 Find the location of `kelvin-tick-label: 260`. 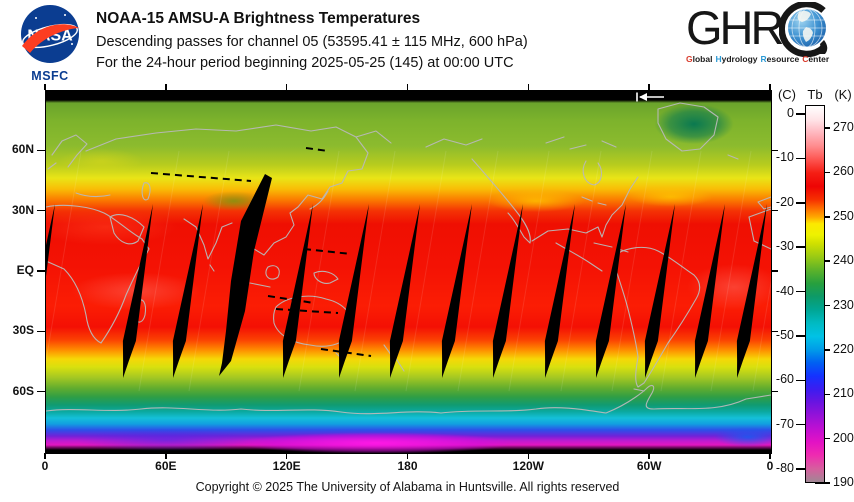

kelvin-tick-label: 260 is located at coordinates (843, 171).